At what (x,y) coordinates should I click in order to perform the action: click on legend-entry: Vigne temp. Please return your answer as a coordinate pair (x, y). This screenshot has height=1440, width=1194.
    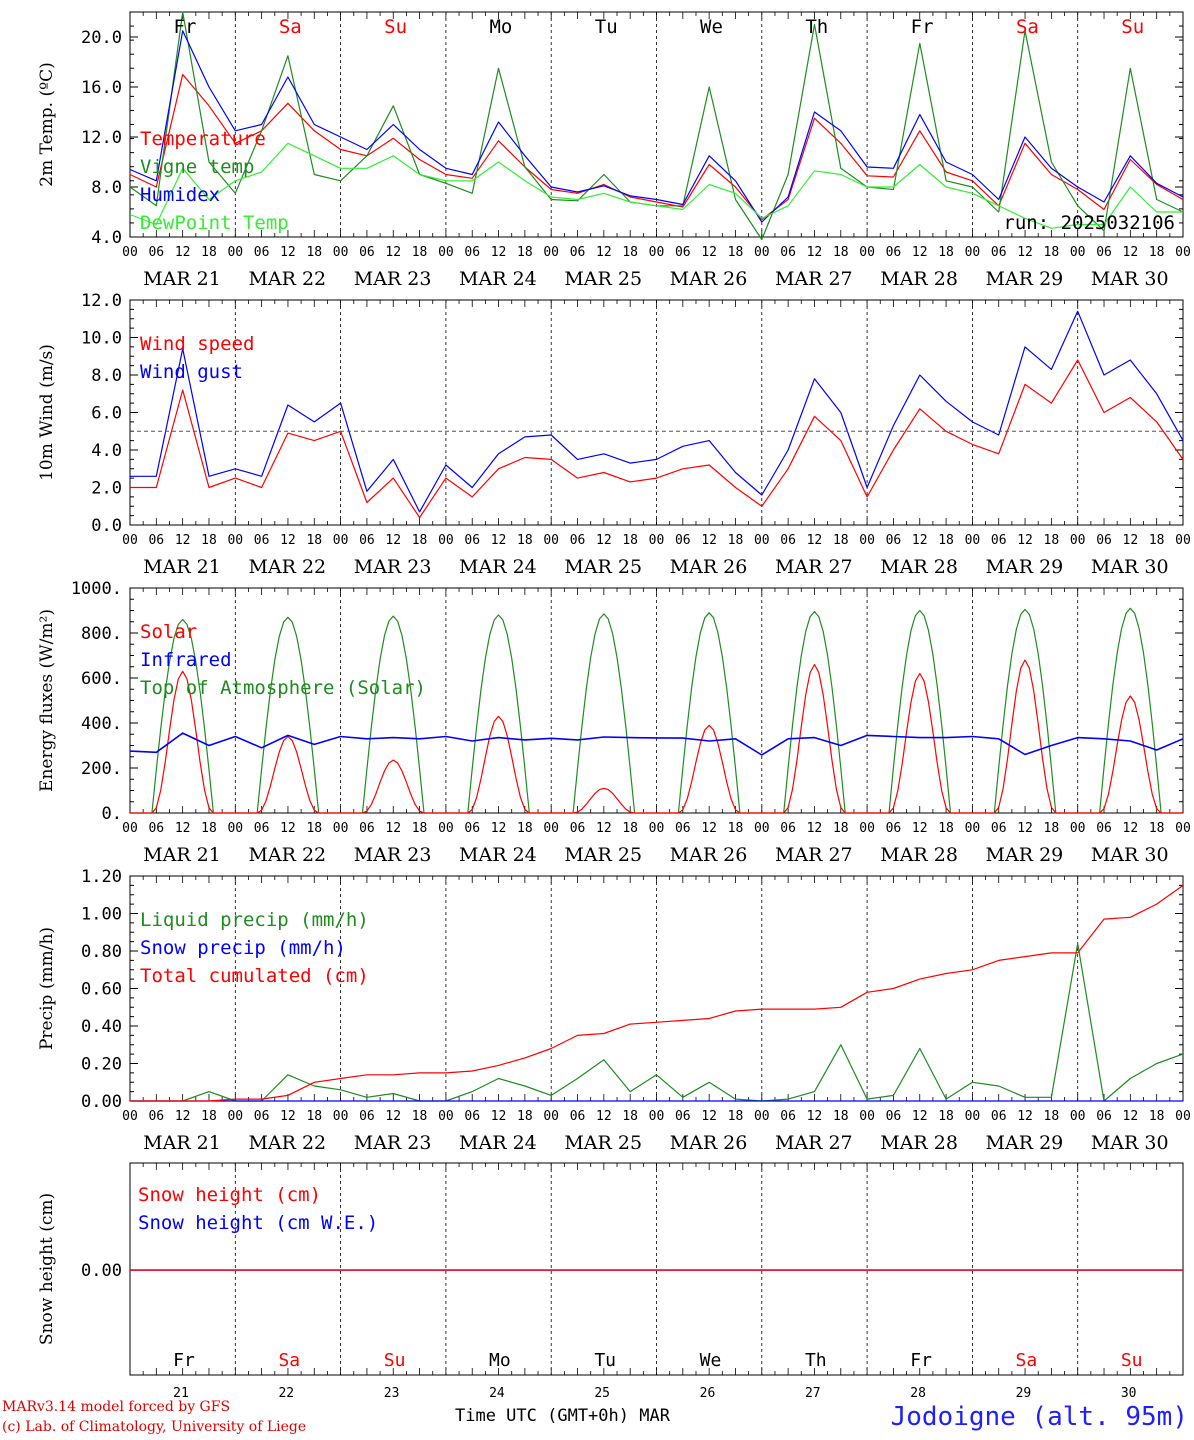
    Looking at the image, I should click on (197, 167).